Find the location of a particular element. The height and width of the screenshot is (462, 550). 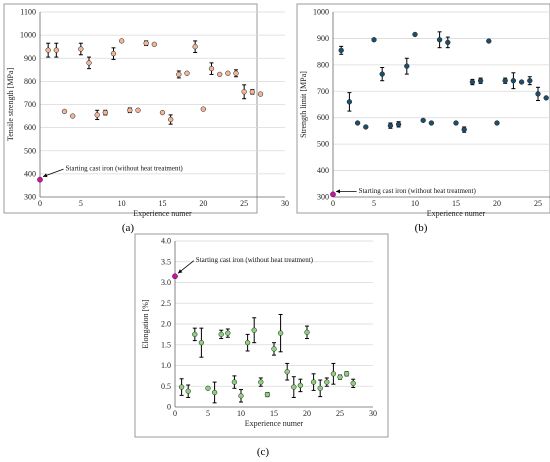

y-tick-label: 2.0 is located at coordinates (166, 324).